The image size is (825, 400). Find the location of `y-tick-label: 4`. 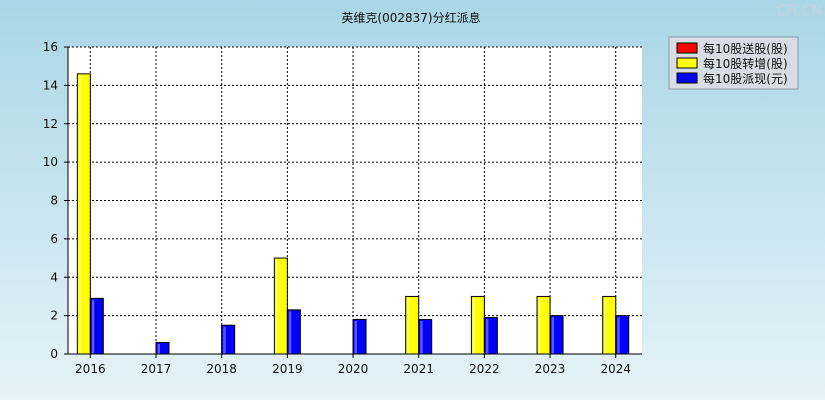

y-tick-label: 4 is located at coordinates (54, 277).